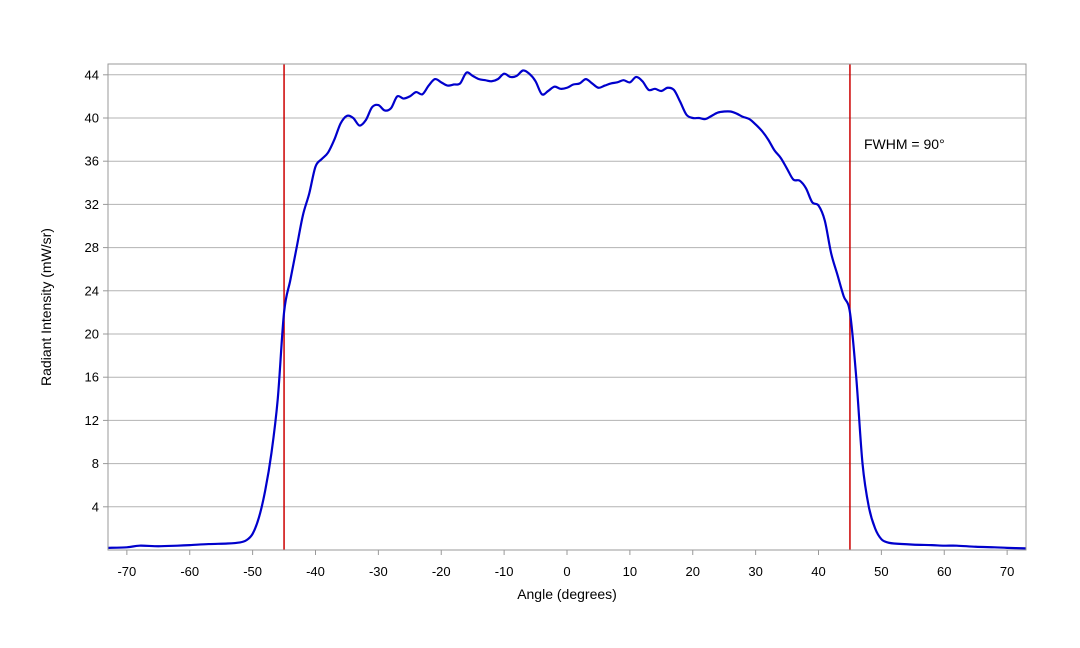 The width and height of the screenshot is (1080, 648). Describe the element at coordinates (315, 571) in the screenshot. I see `x-tick-label: -40` at that location.